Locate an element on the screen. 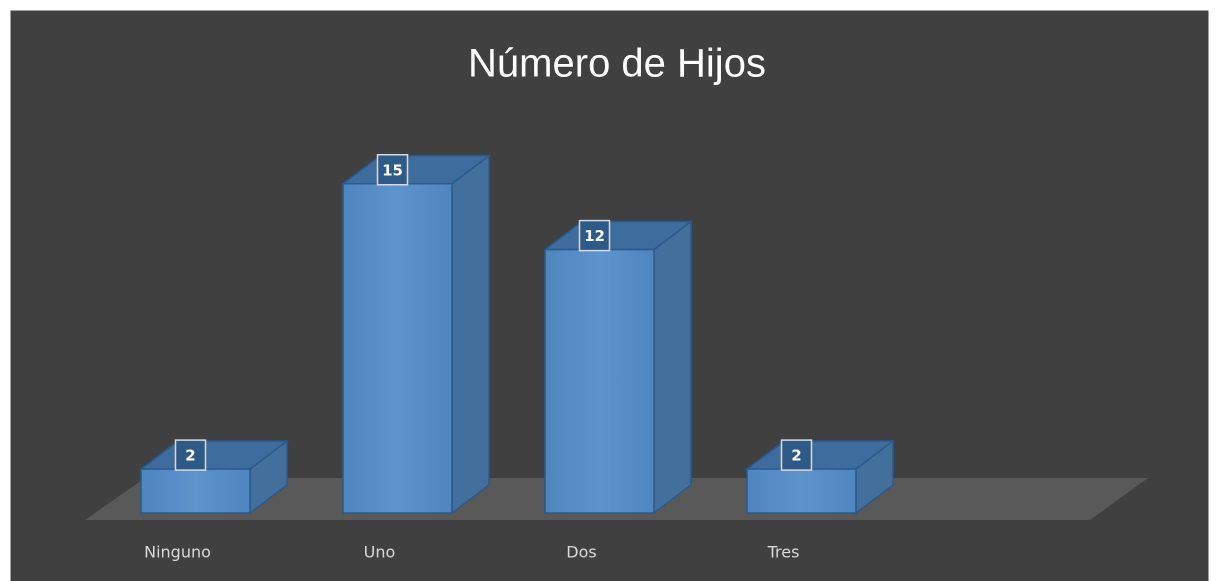 The height and width of the screenshot is (581, 1217). x-tick-label: Tres is located at coordinates (783, 552).